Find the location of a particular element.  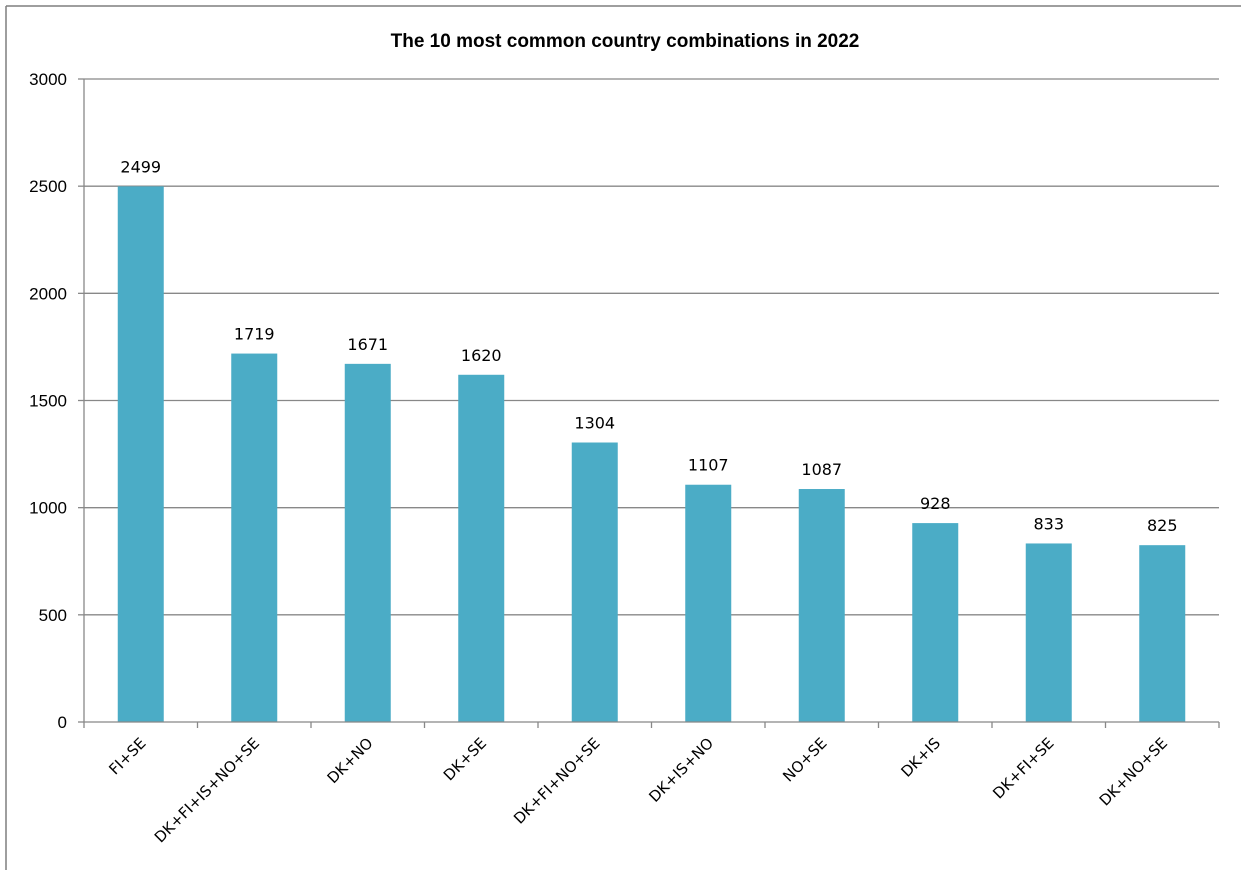

y-tick-label: 2500 is located at coordinates (48, 186).